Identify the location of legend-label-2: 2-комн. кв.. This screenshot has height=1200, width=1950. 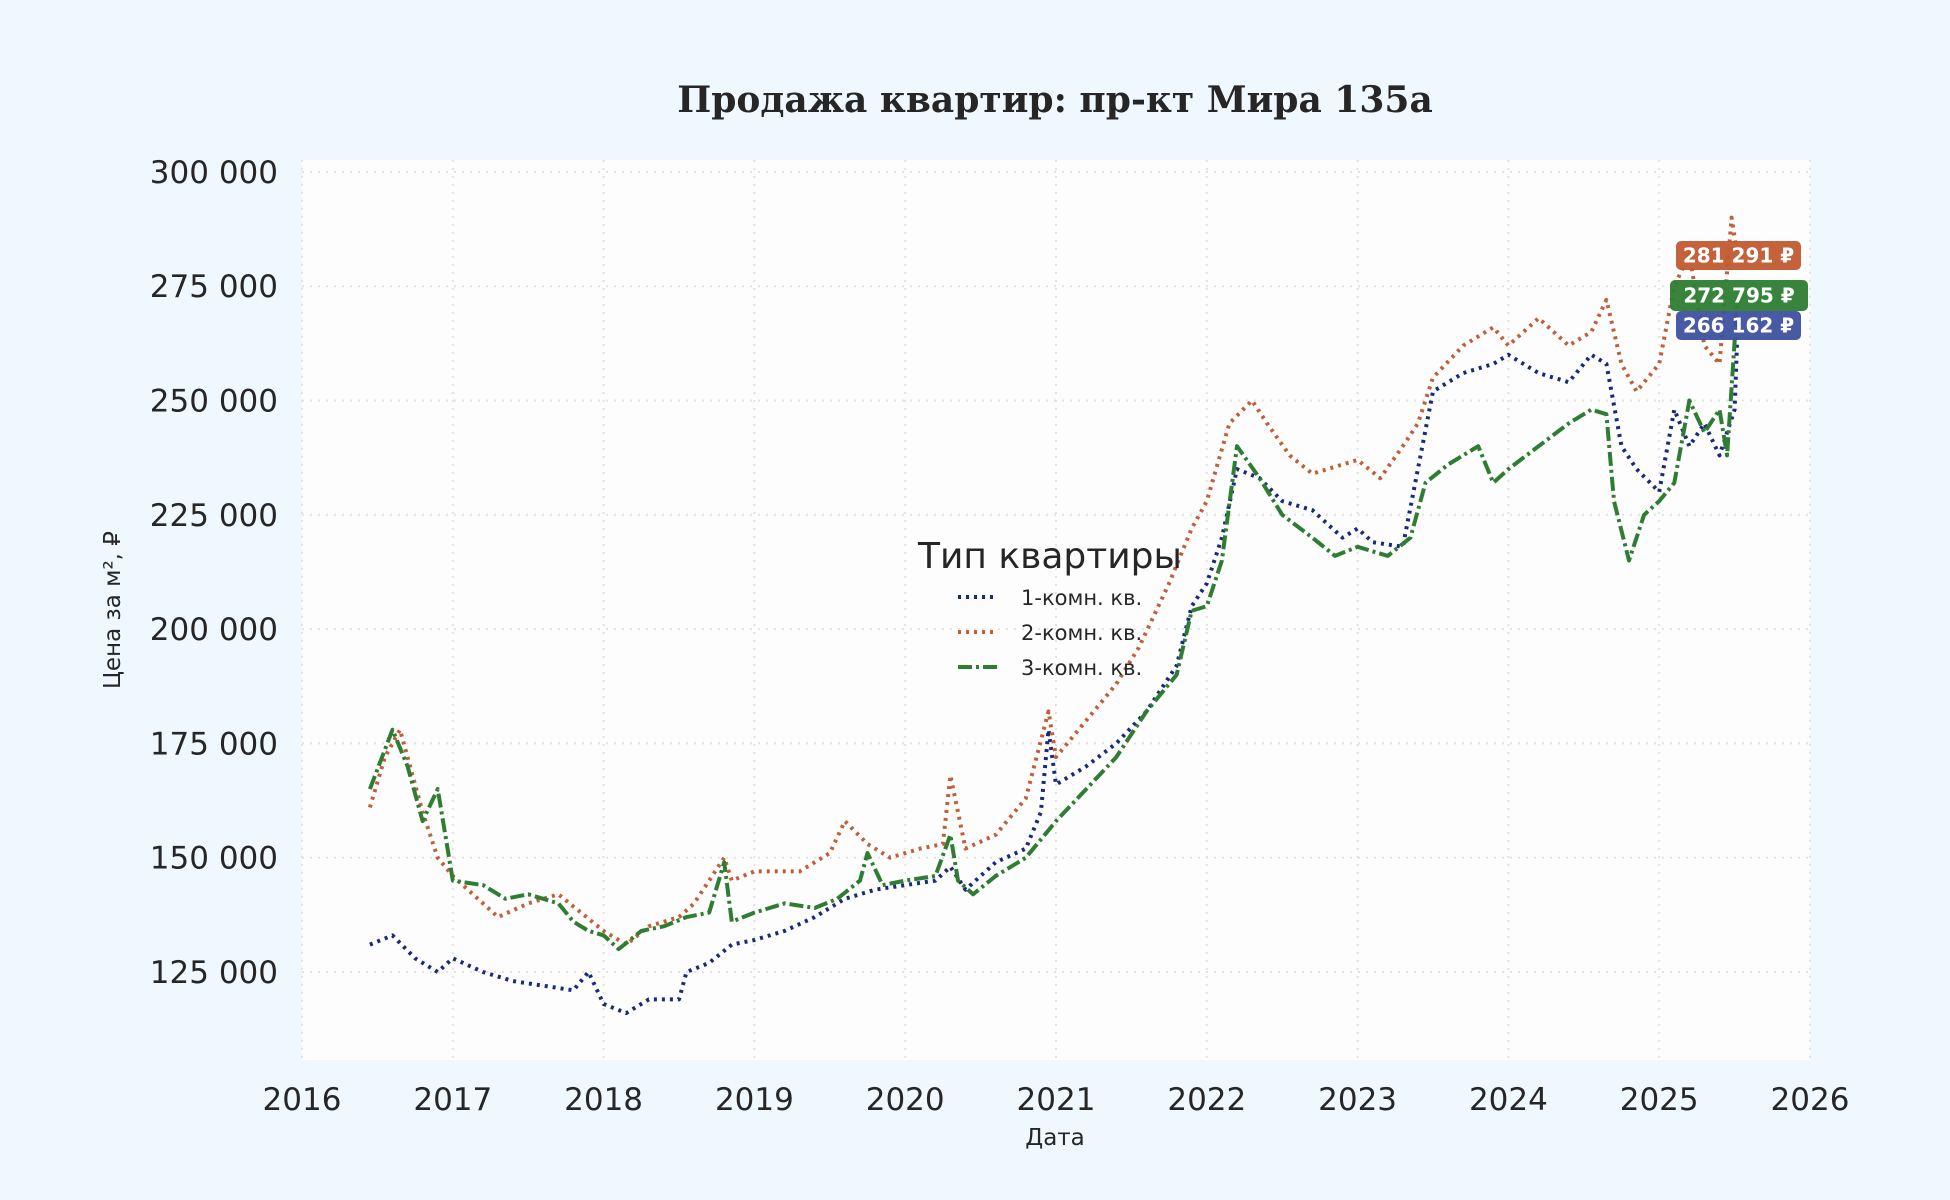
(1081, 633).